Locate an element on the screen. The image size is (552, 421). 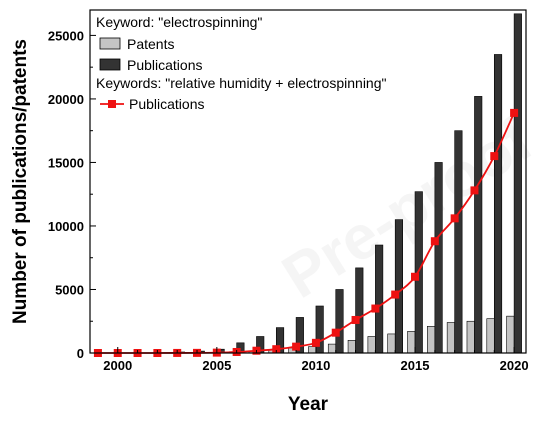
marker-humidity-2020 is located at coordinates (514, 112).